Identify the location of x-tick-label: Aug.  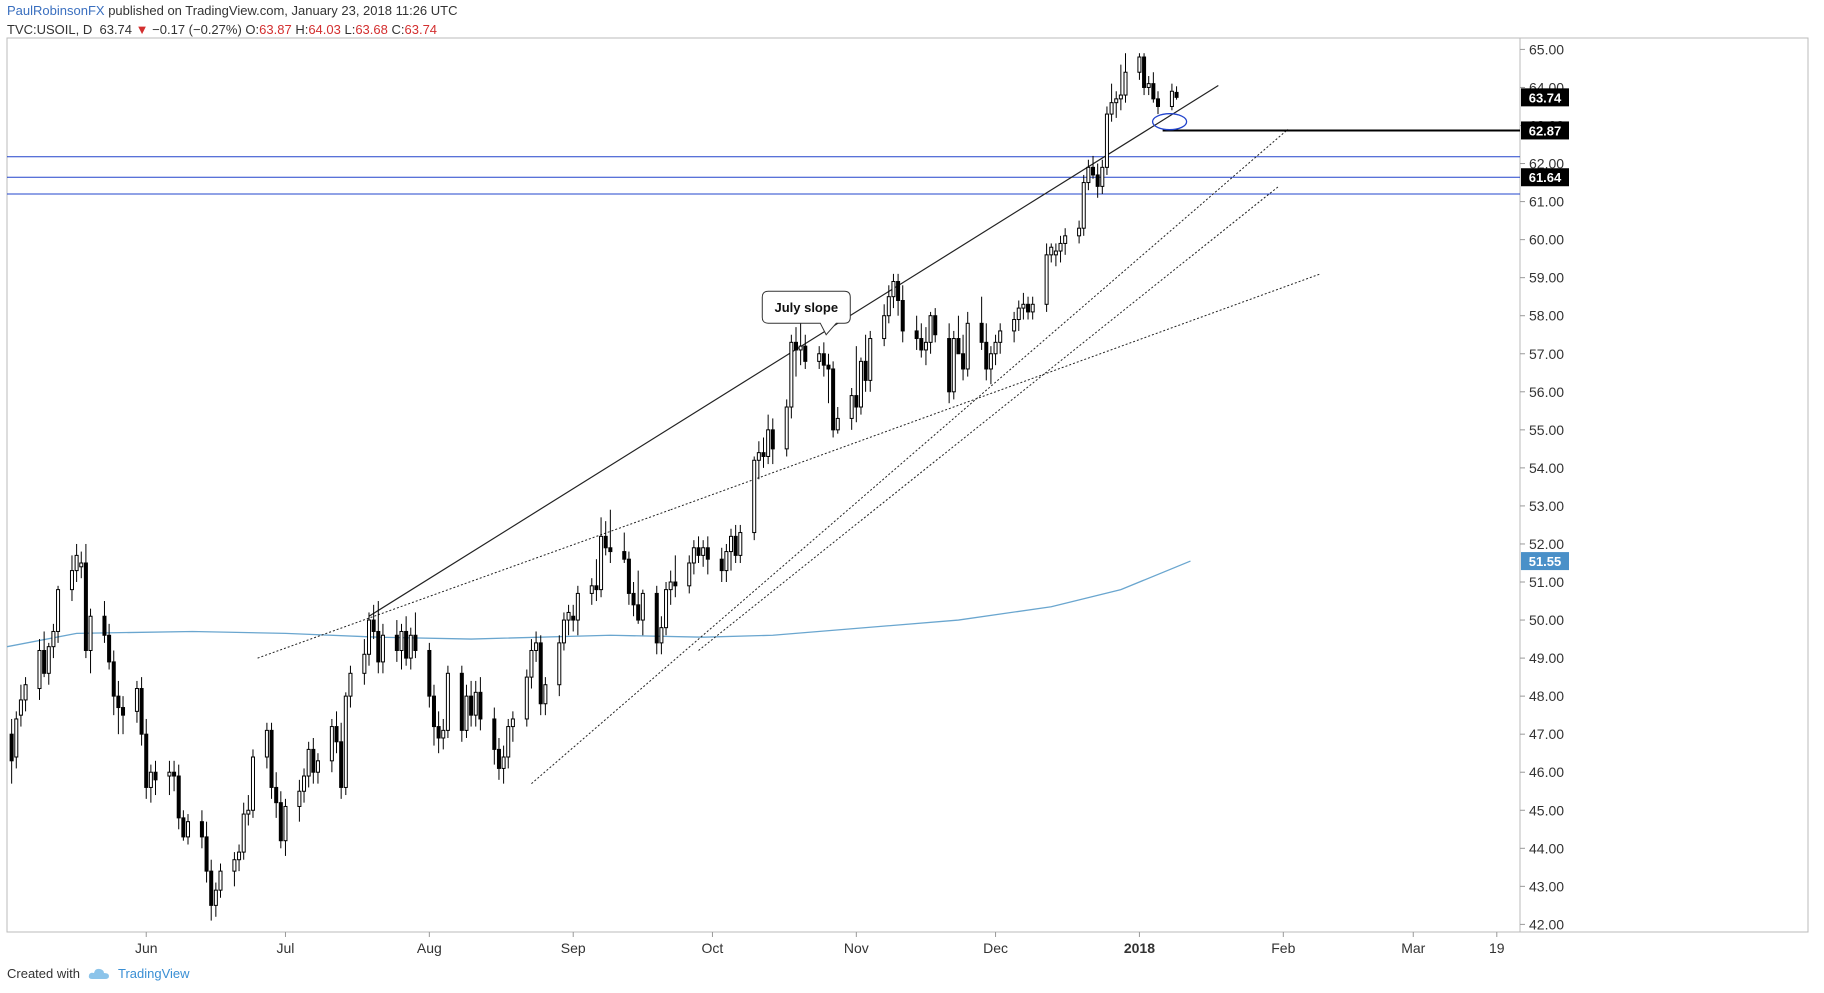
(429, 948).